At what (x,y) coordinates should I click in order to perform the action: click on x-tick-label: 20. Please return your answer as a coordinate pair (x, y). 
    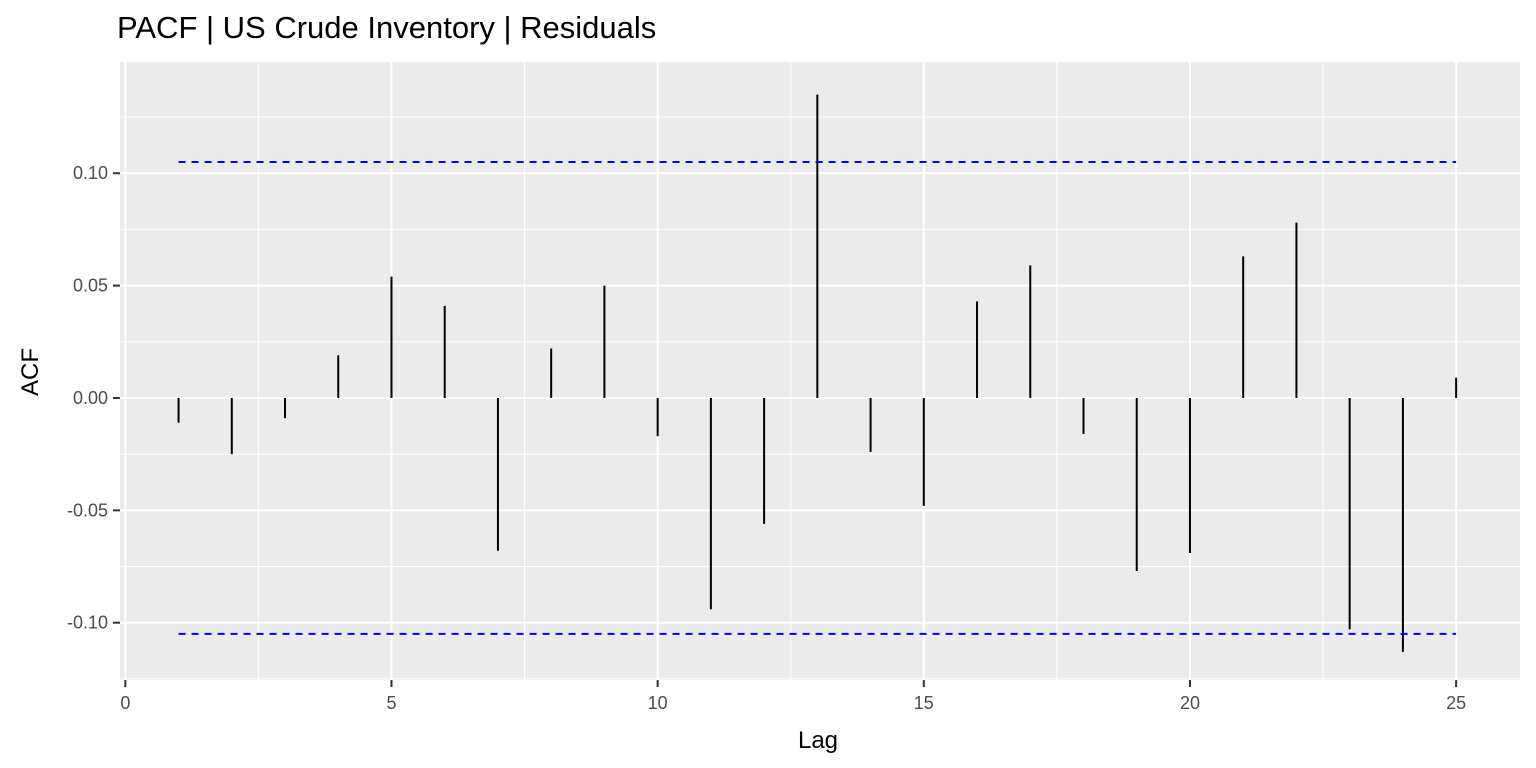
    Looking at the image, I should click on (1190, 703).